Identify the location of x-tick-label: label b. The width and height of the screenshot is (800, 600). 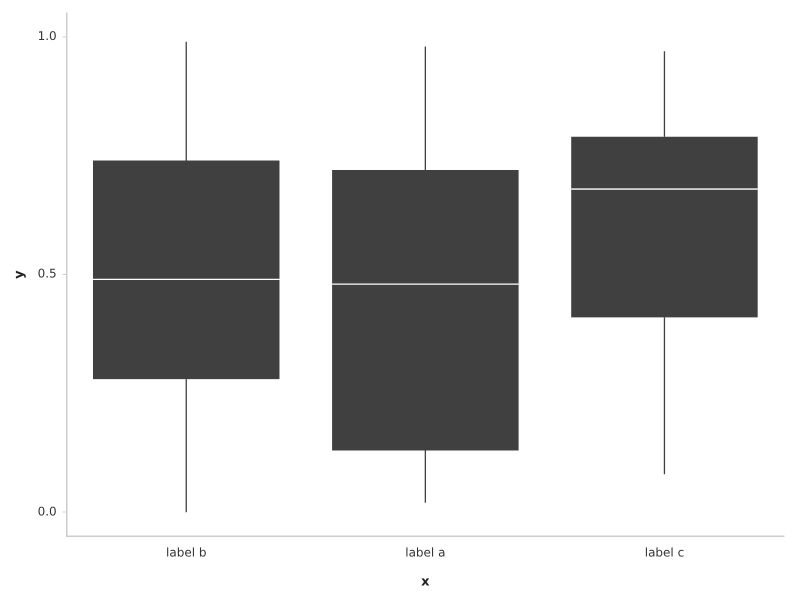
(186, 552).